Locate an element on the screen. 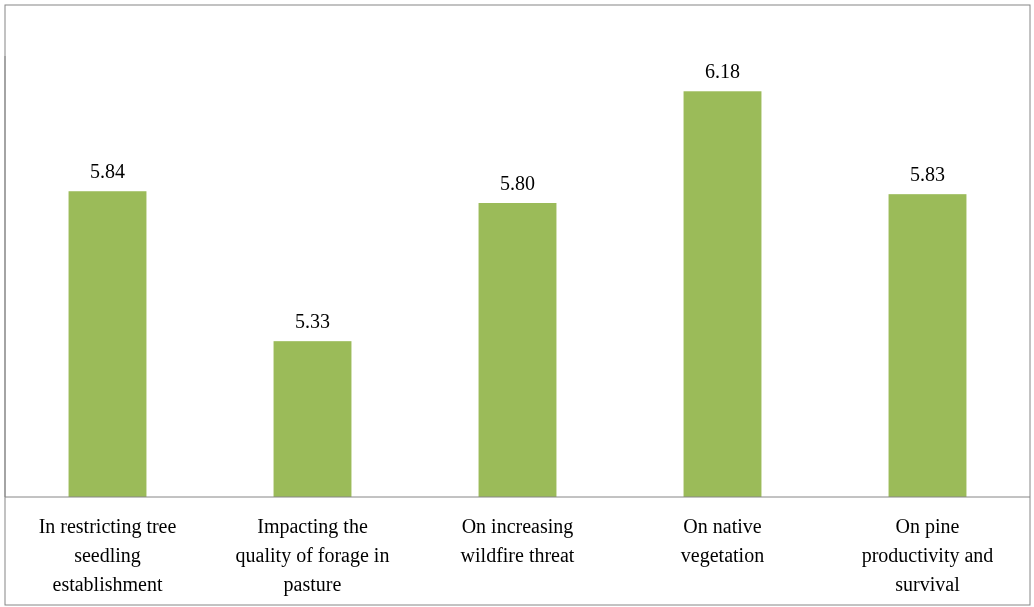  x-tick-label: On pine productivity and survival is located at coordinates (927, 555).